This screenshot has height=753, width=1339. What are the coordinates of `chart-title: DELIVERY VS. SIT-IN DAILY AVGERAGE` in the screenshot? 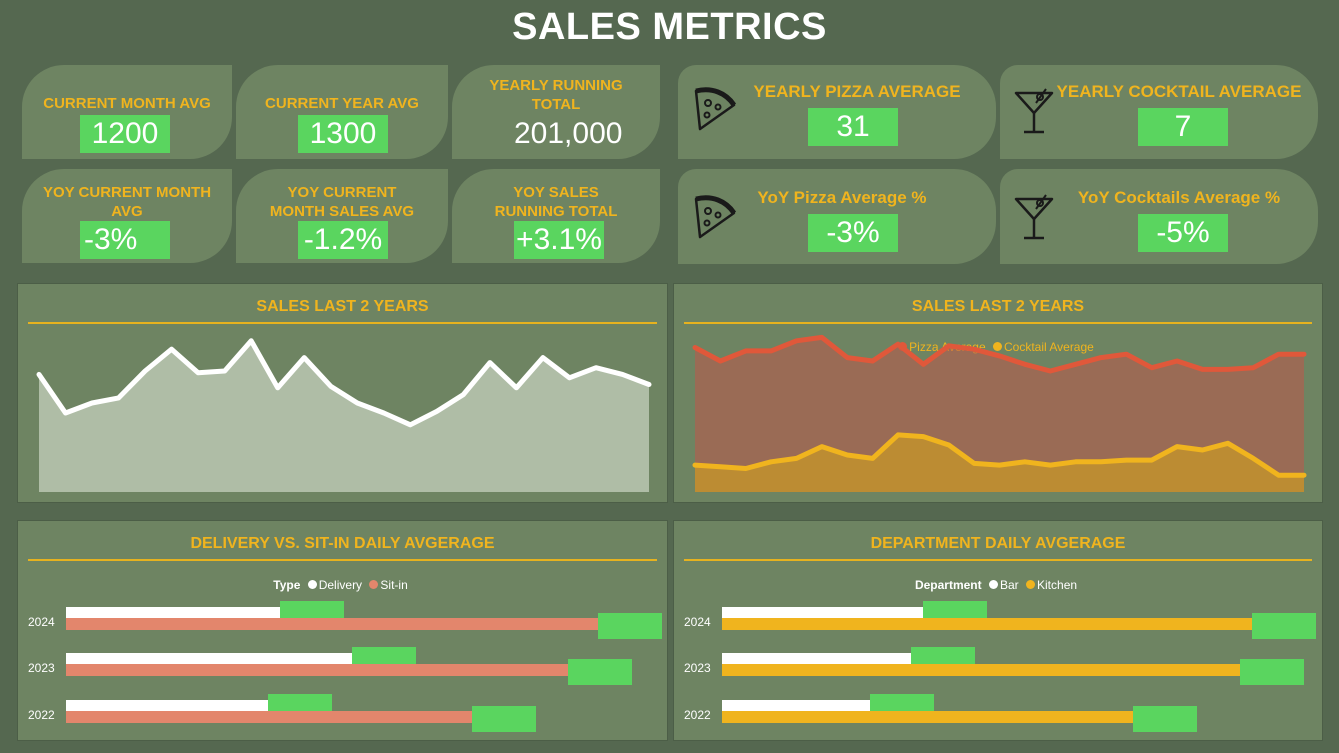 It's located at (342, 543).